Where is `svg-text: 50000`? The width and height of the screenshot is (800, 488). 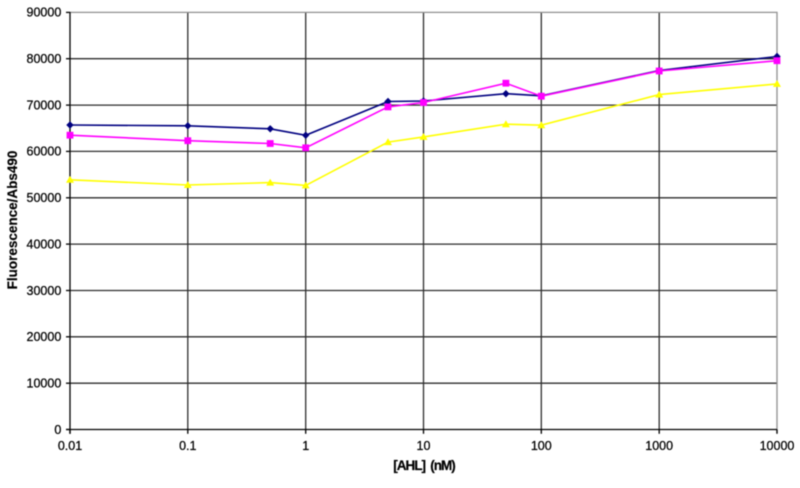 svg-text: 50000 is located at coordinates (44, 198).